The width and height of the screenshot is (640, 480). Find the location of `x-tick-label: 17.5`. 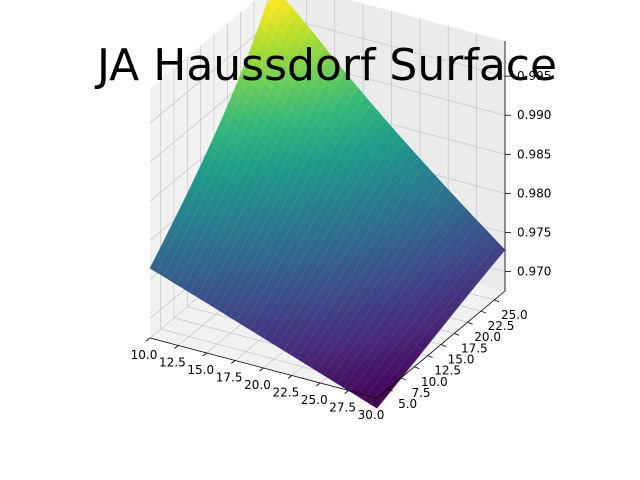

x-tick-label: 17.5 is located at coordinates (229, 378).